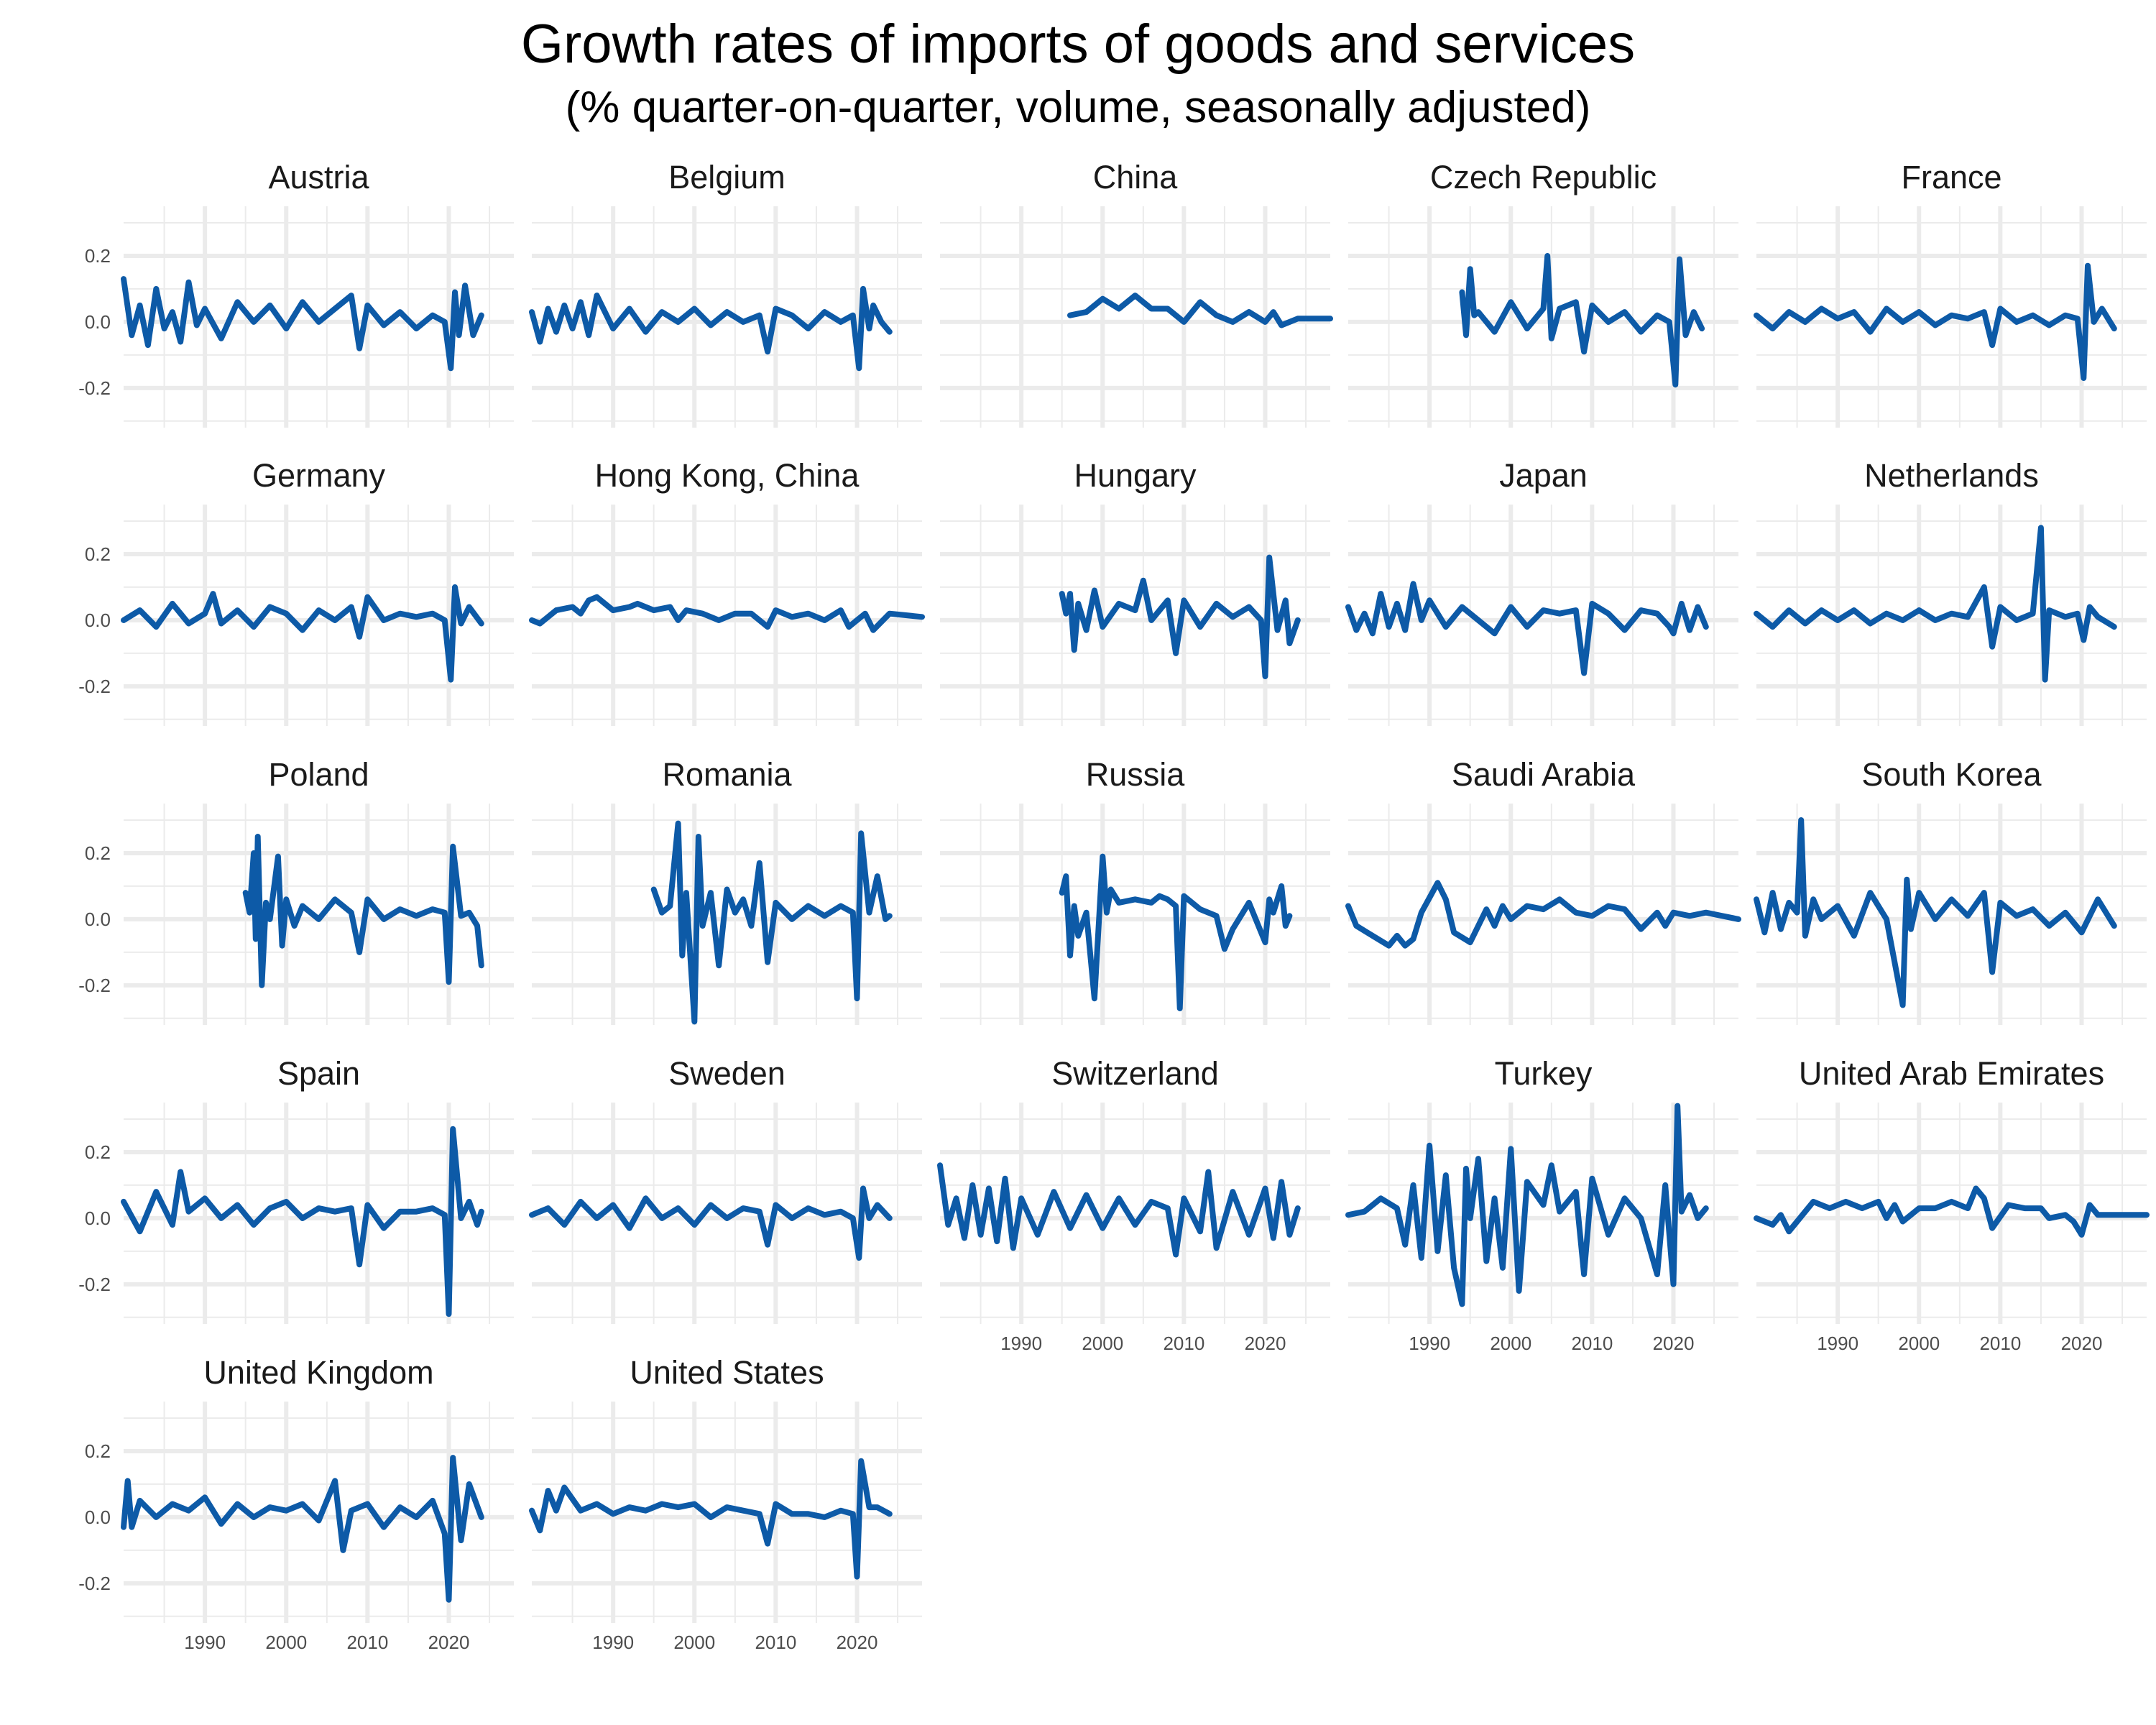 This screenshot has height=1725, width=2156. I want to click on series-line-russia, so click(1176, 932).